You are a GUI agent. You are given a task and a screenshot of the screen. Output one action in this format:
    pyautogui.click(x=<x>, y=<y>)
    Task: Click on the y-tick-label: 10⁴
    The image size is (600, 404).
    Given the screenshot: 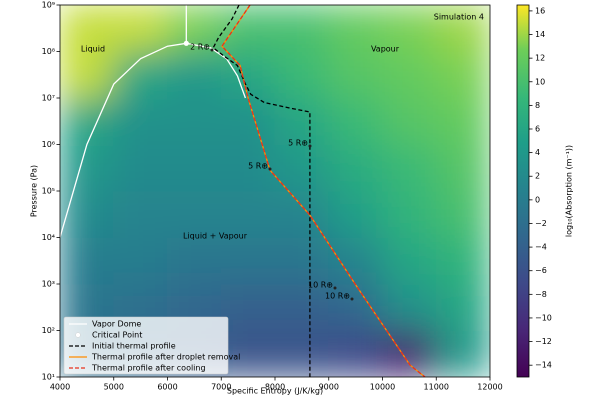 What is the action you would take?
    pyautogui.click(x=48, y=237)
    